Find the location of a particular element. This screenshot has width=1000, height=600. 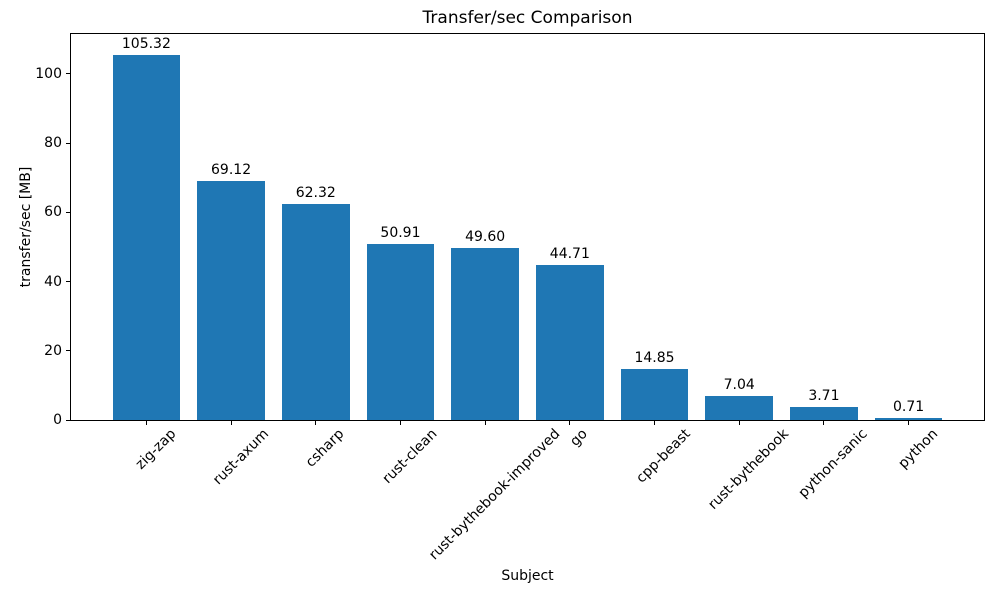

y-tick-label: 80 is located at coordinates (53, 143).